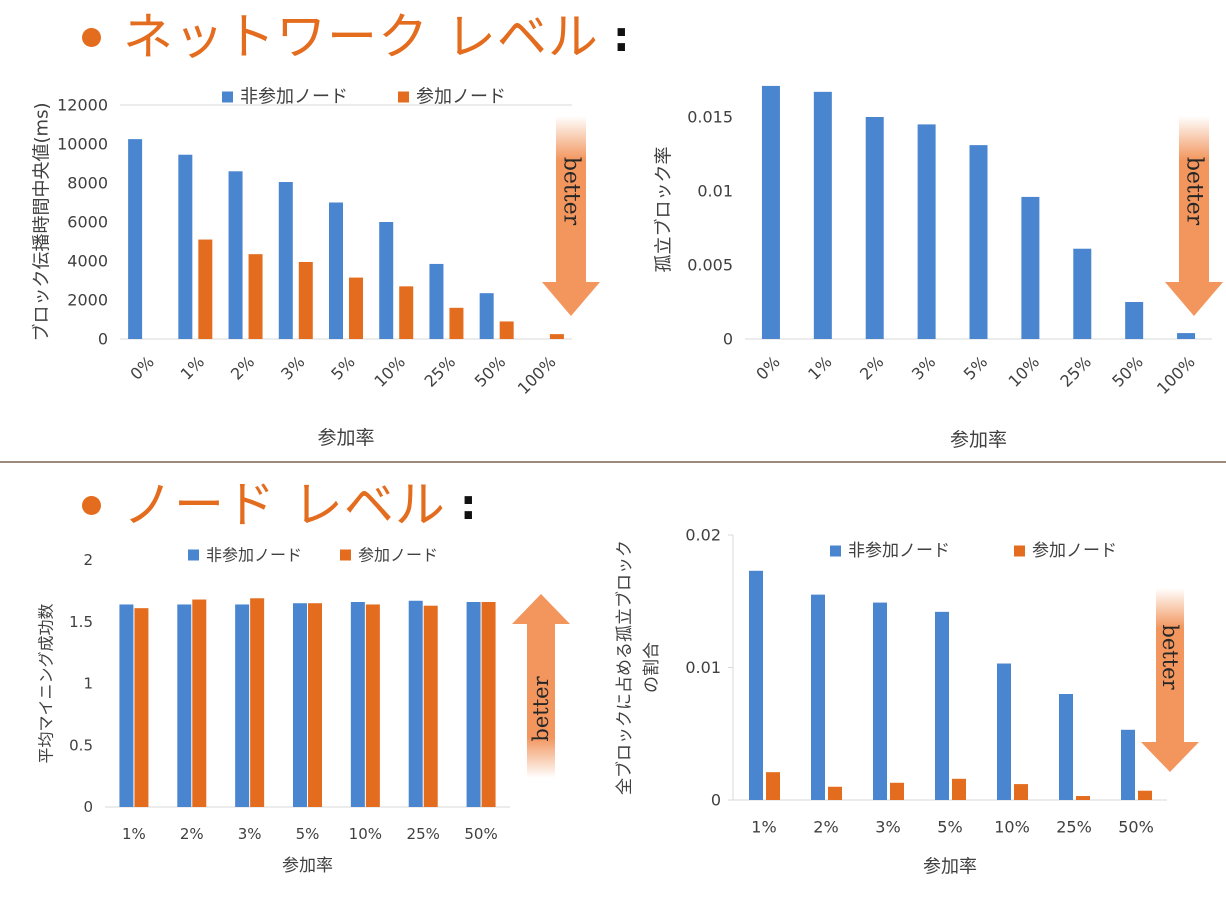 Image resolution: width=1226 pixels, height=899 pixels. What do you see at coordinates (1170, 680) in the screenshot?
I see `arrow-down-icon` at bounding box center [1170, 680].